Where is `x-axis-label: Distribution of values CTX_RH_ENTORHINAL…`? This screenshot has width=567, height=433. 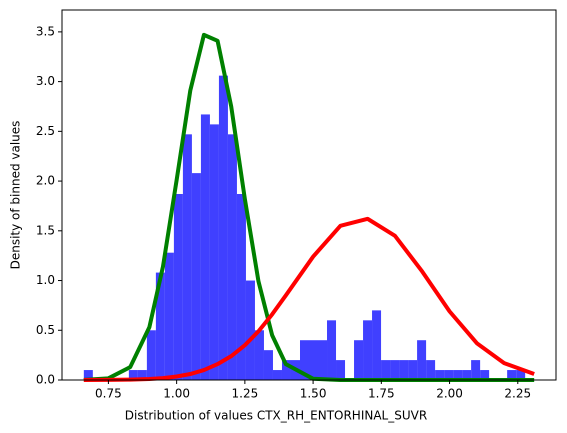 x-axis-label: Distribution of values CTX_RH_ENTORHINAL… is located at coordinates (276, 416).